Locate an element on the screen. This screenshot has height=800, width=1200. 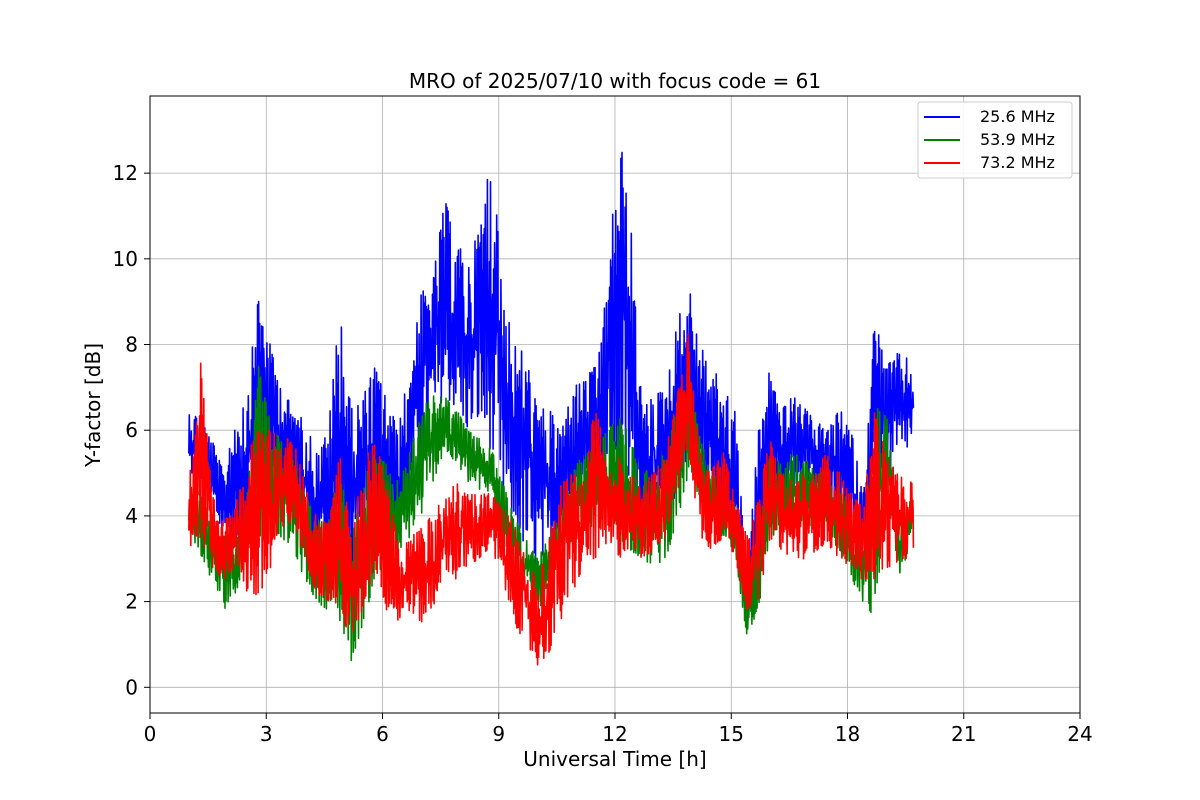
x-tick-label: 24 is located at coordinates (1079, 734).